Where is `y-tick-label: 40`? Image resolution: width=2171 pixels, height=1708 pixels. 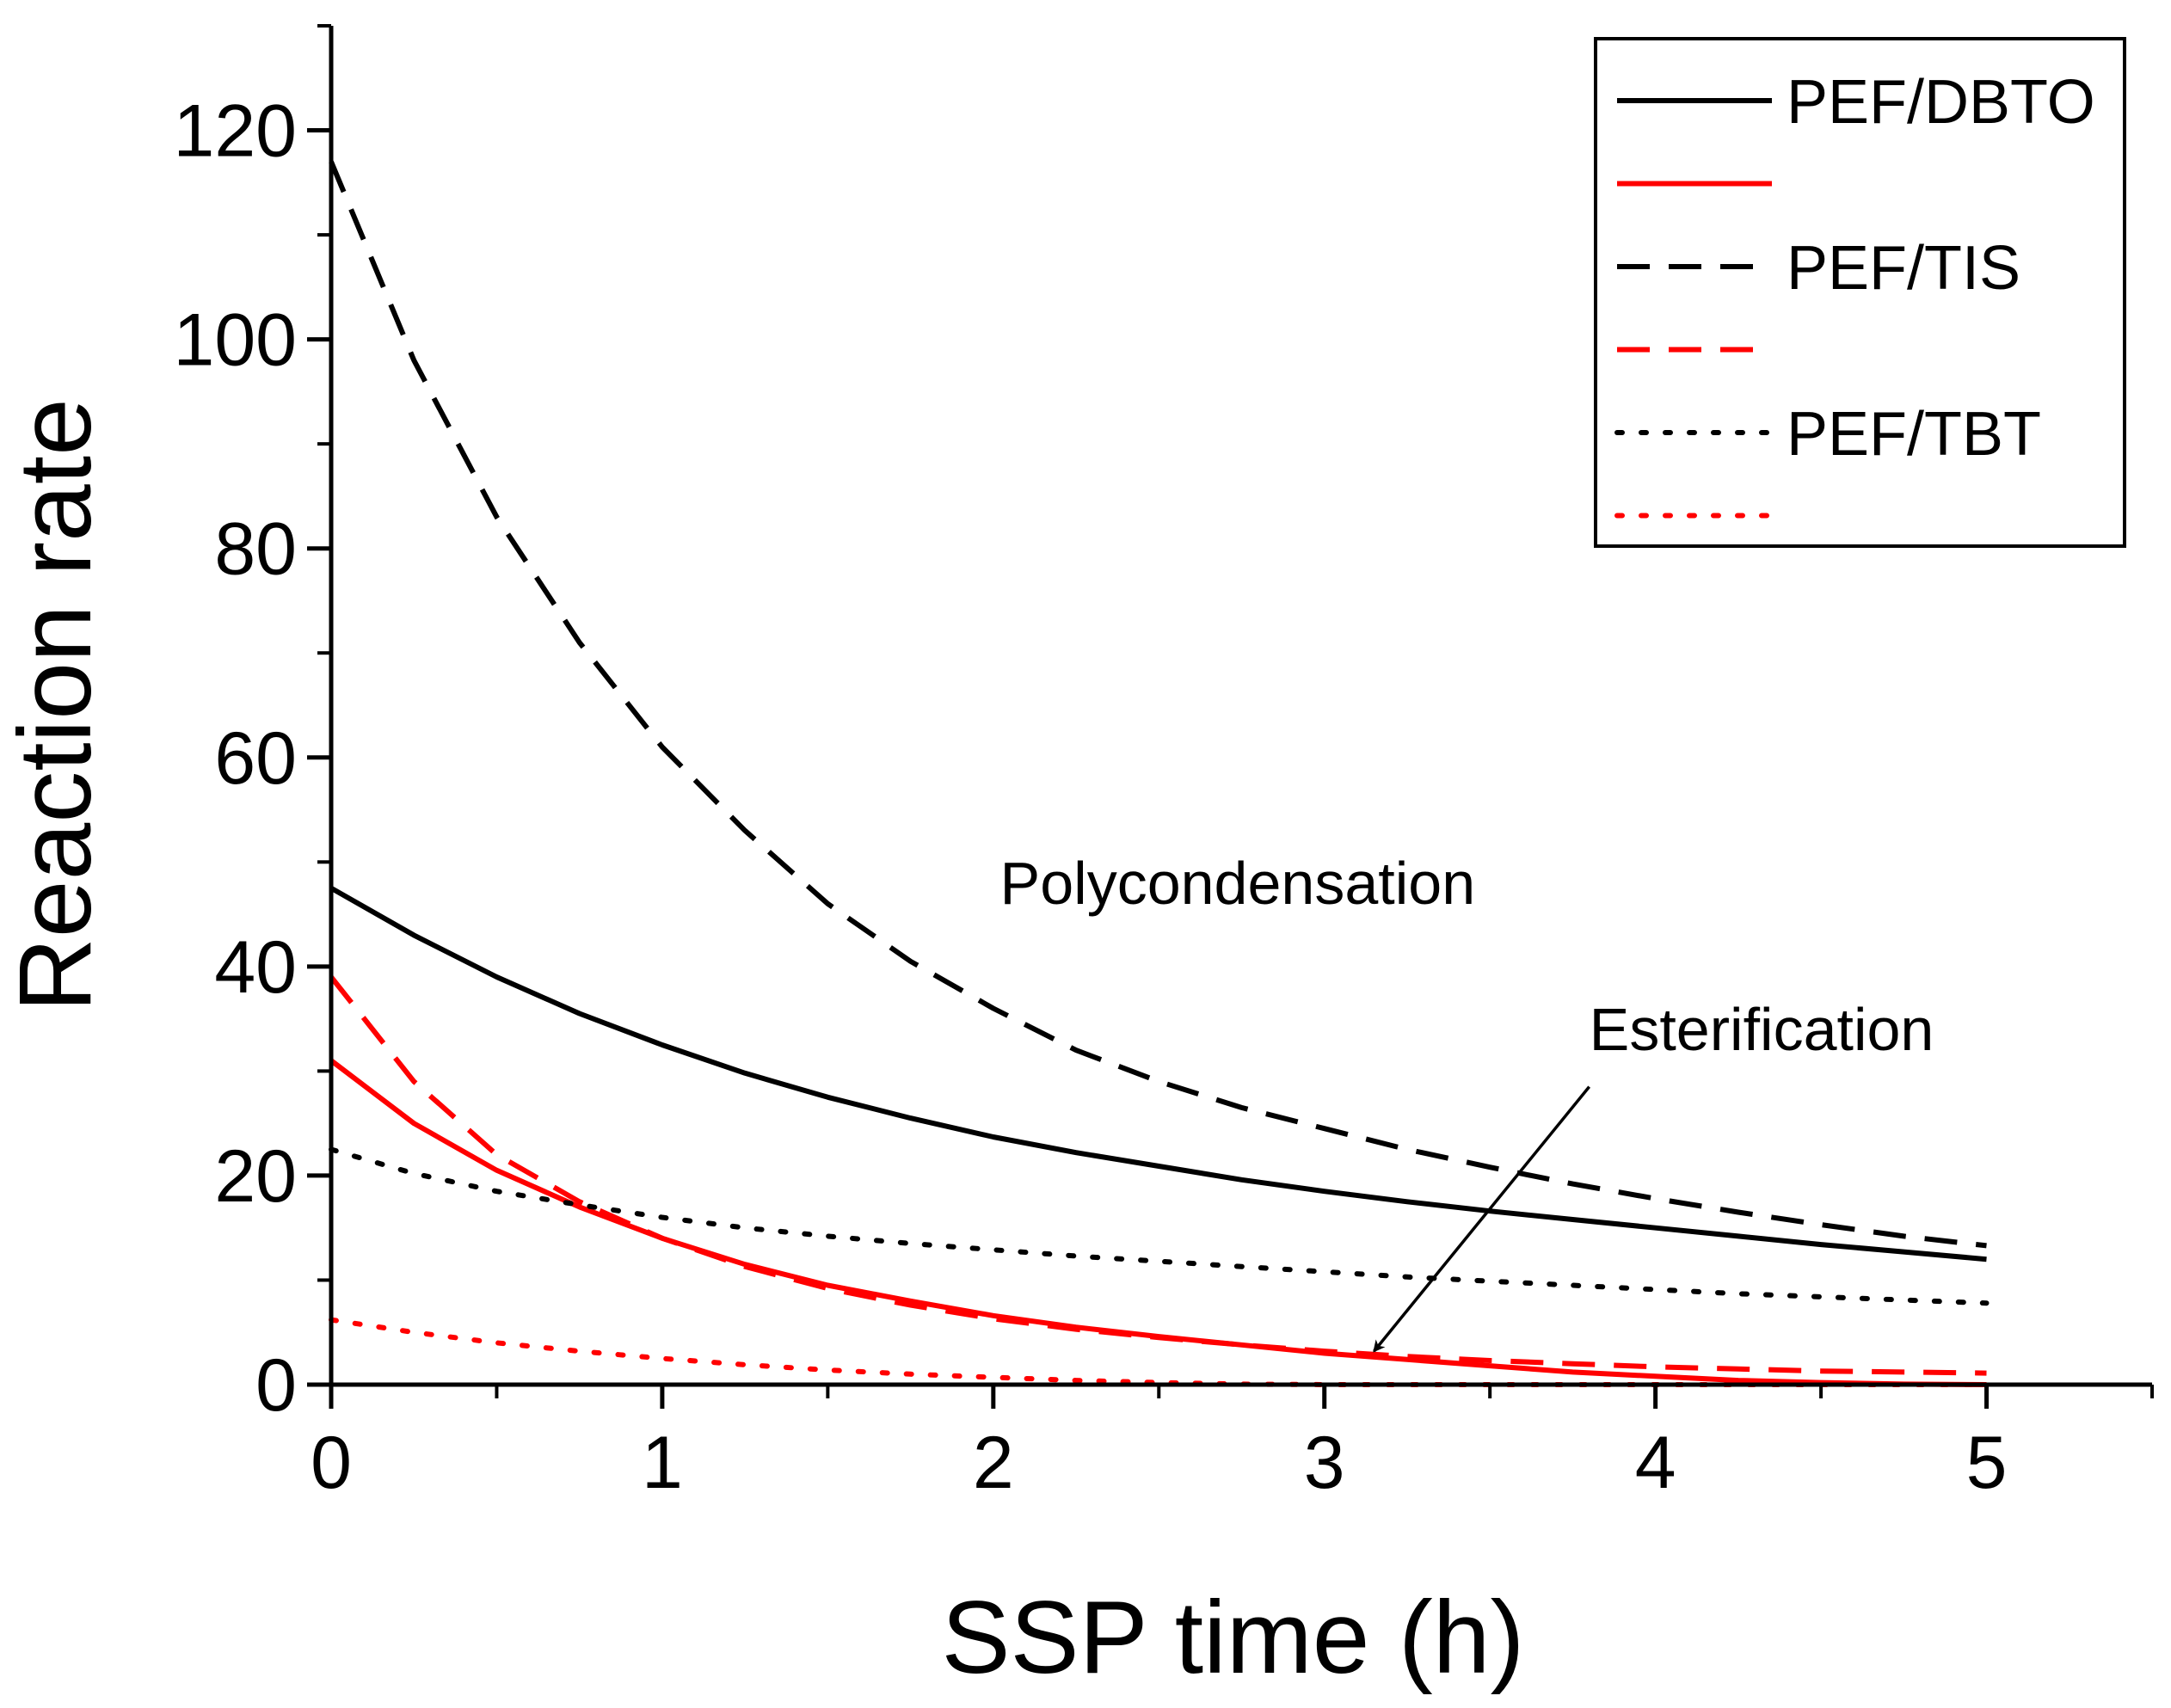
y-tick-label: 40 is located at coordinates (255, 968).